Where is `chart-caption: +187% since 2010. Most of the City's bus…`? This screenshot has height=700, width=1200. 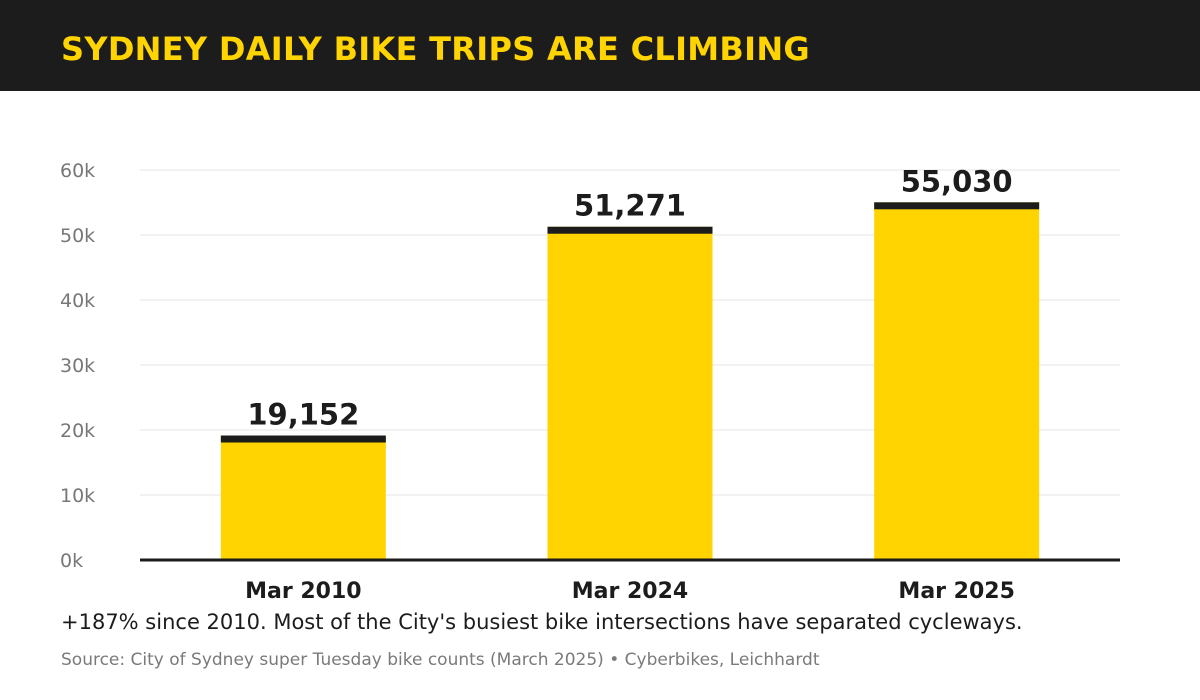 chart-caption: +187% since 2010. Most of the City's bus… is located at coordinates (542, 622).